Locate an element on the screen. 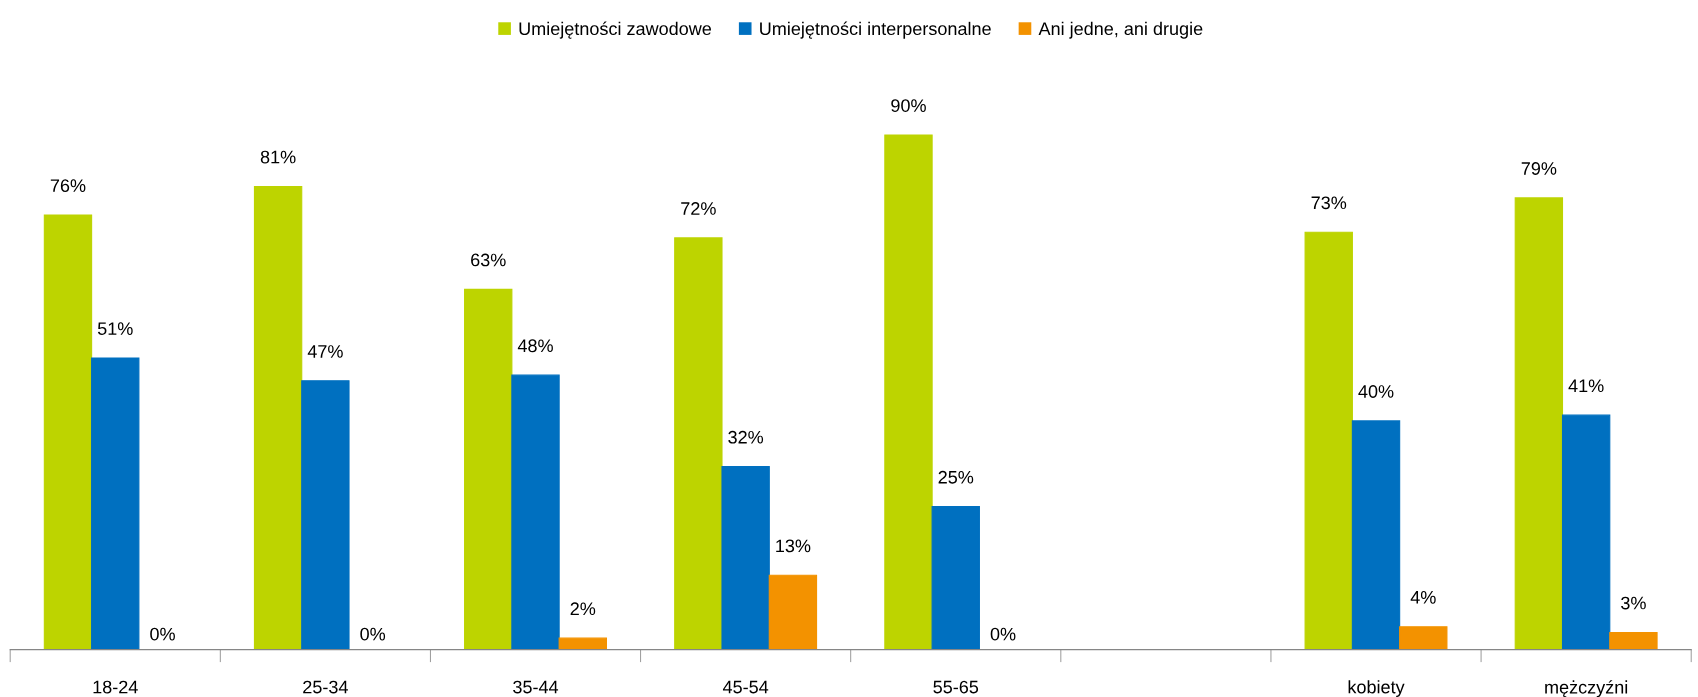 This screenshot has height=697, width=1698. x-tick-label: 55-65 is located at coordinates (956, 687).